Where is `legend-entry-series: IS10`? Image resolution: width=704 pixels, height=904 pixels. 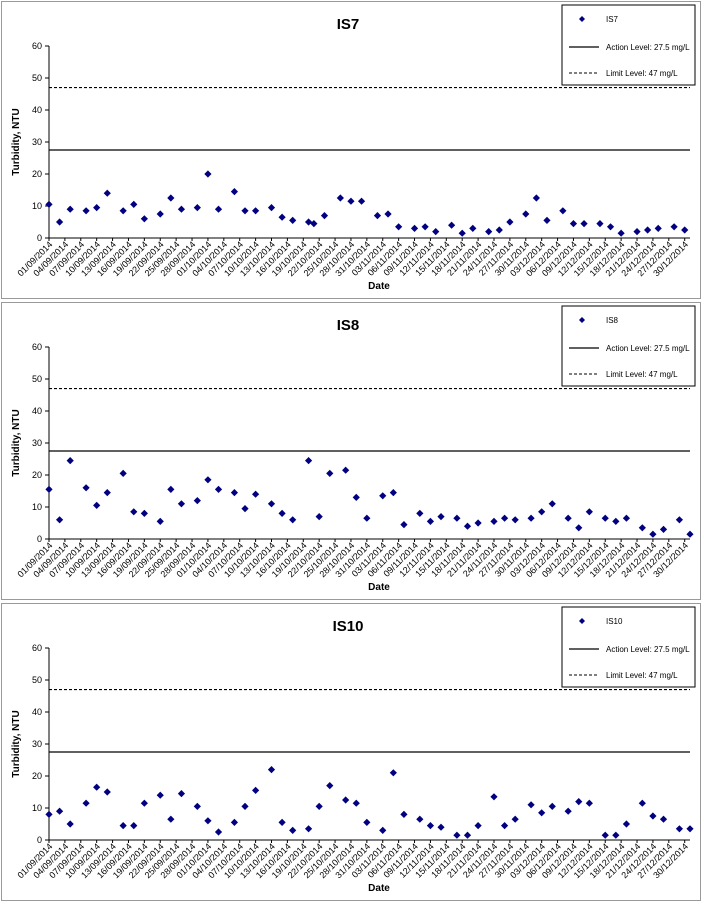 legend-entry-series: IS10 is located at coordinates (614, 621).